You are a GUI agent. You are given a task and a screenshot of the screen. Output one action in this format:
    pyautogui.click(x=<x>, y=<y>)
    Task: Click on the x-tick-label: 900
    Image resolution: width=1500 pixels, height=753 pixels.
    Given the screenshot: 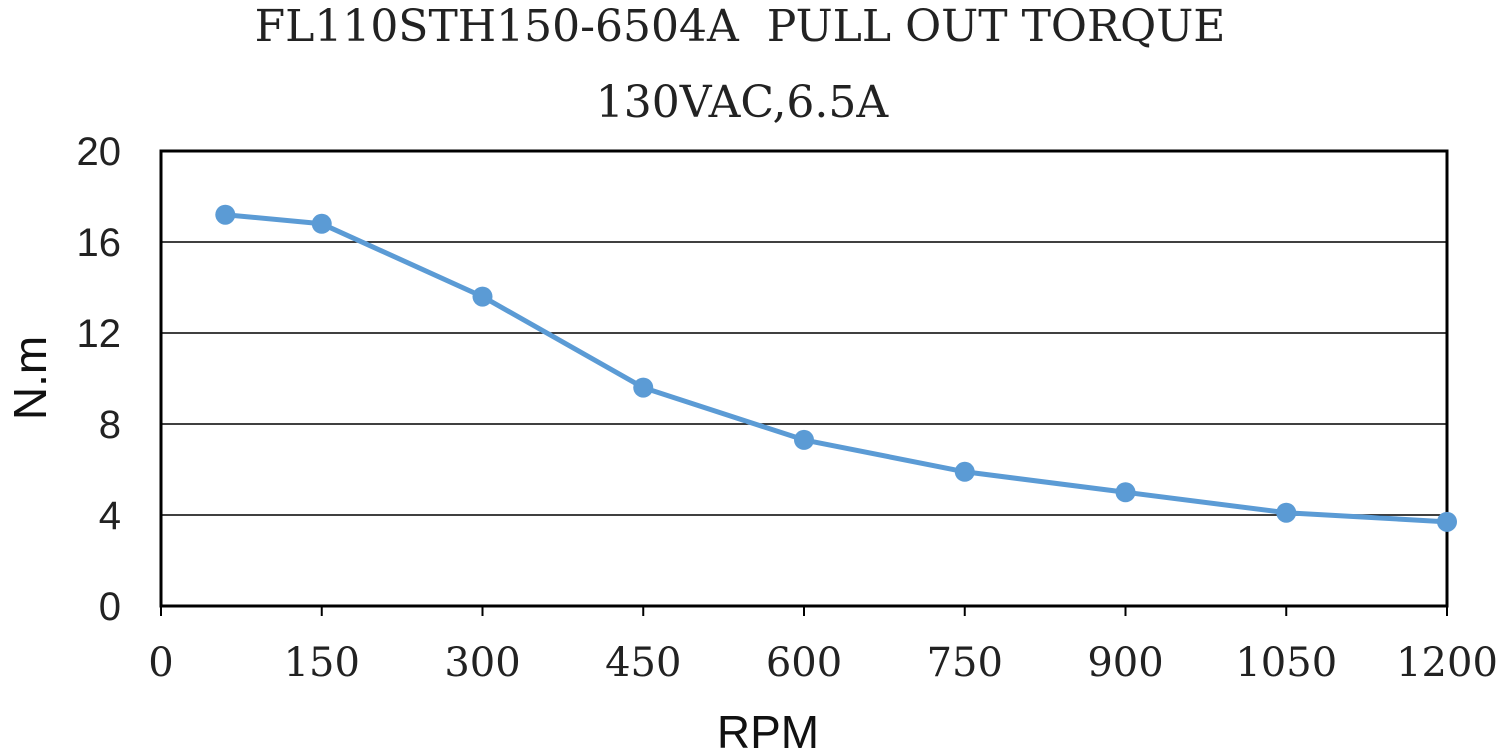 What is the action you would take?
    pyautogui.click(x=1125, y=663)
    